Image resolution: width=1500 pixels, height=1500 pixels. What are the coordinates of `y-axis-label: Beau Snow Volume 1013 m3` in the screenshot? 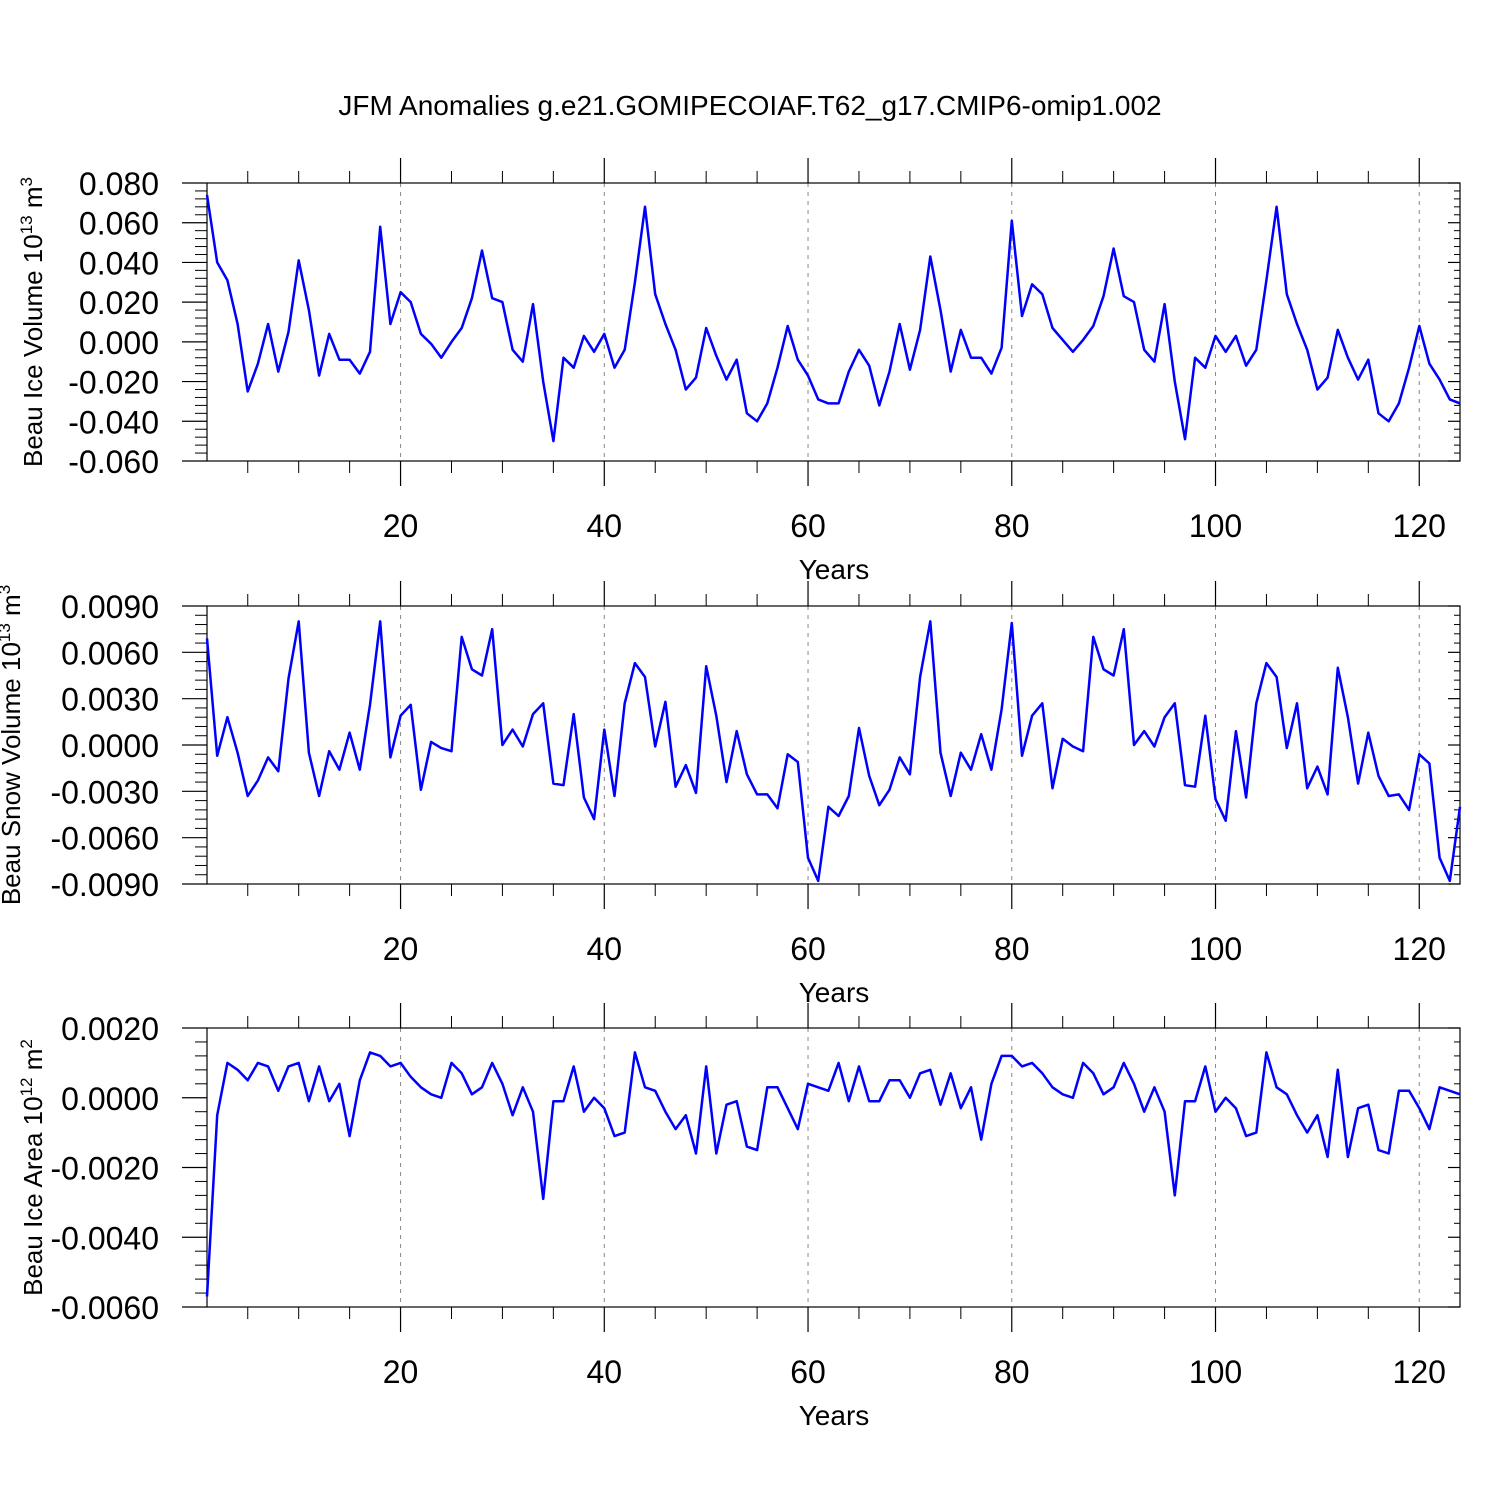 It's located at (13, 745).